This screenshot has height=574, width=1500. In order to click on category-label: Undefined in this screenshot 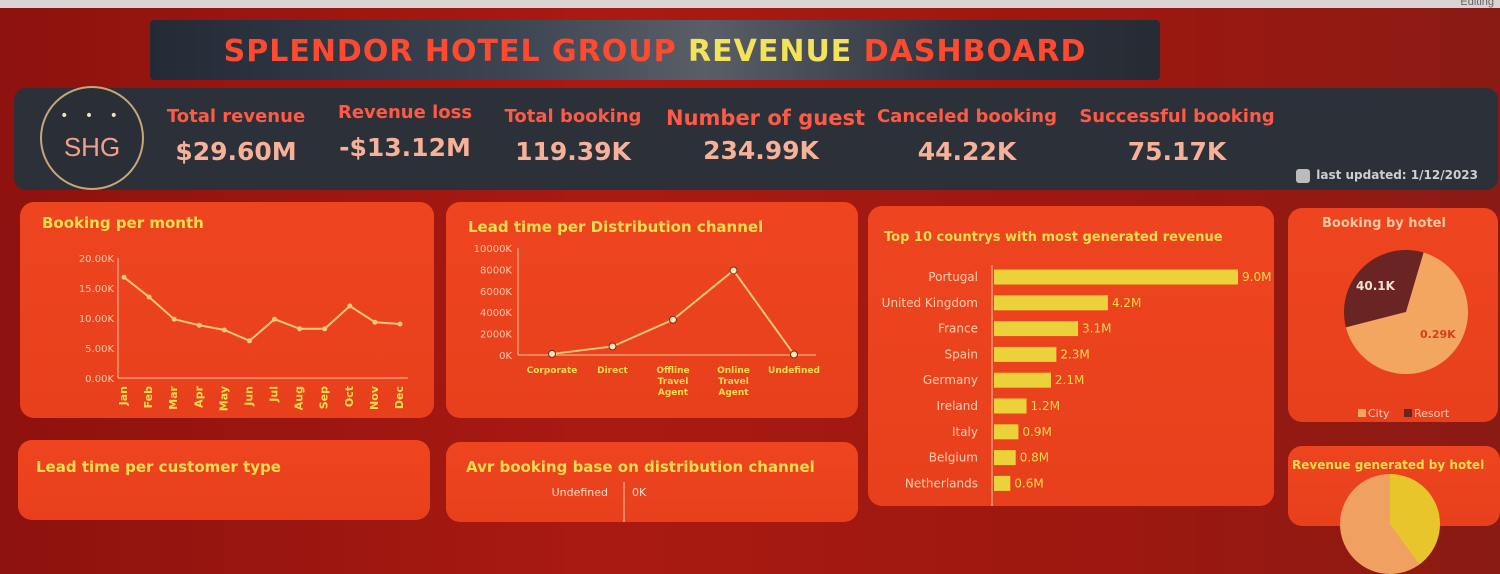, I will do `click(580, 492)`.